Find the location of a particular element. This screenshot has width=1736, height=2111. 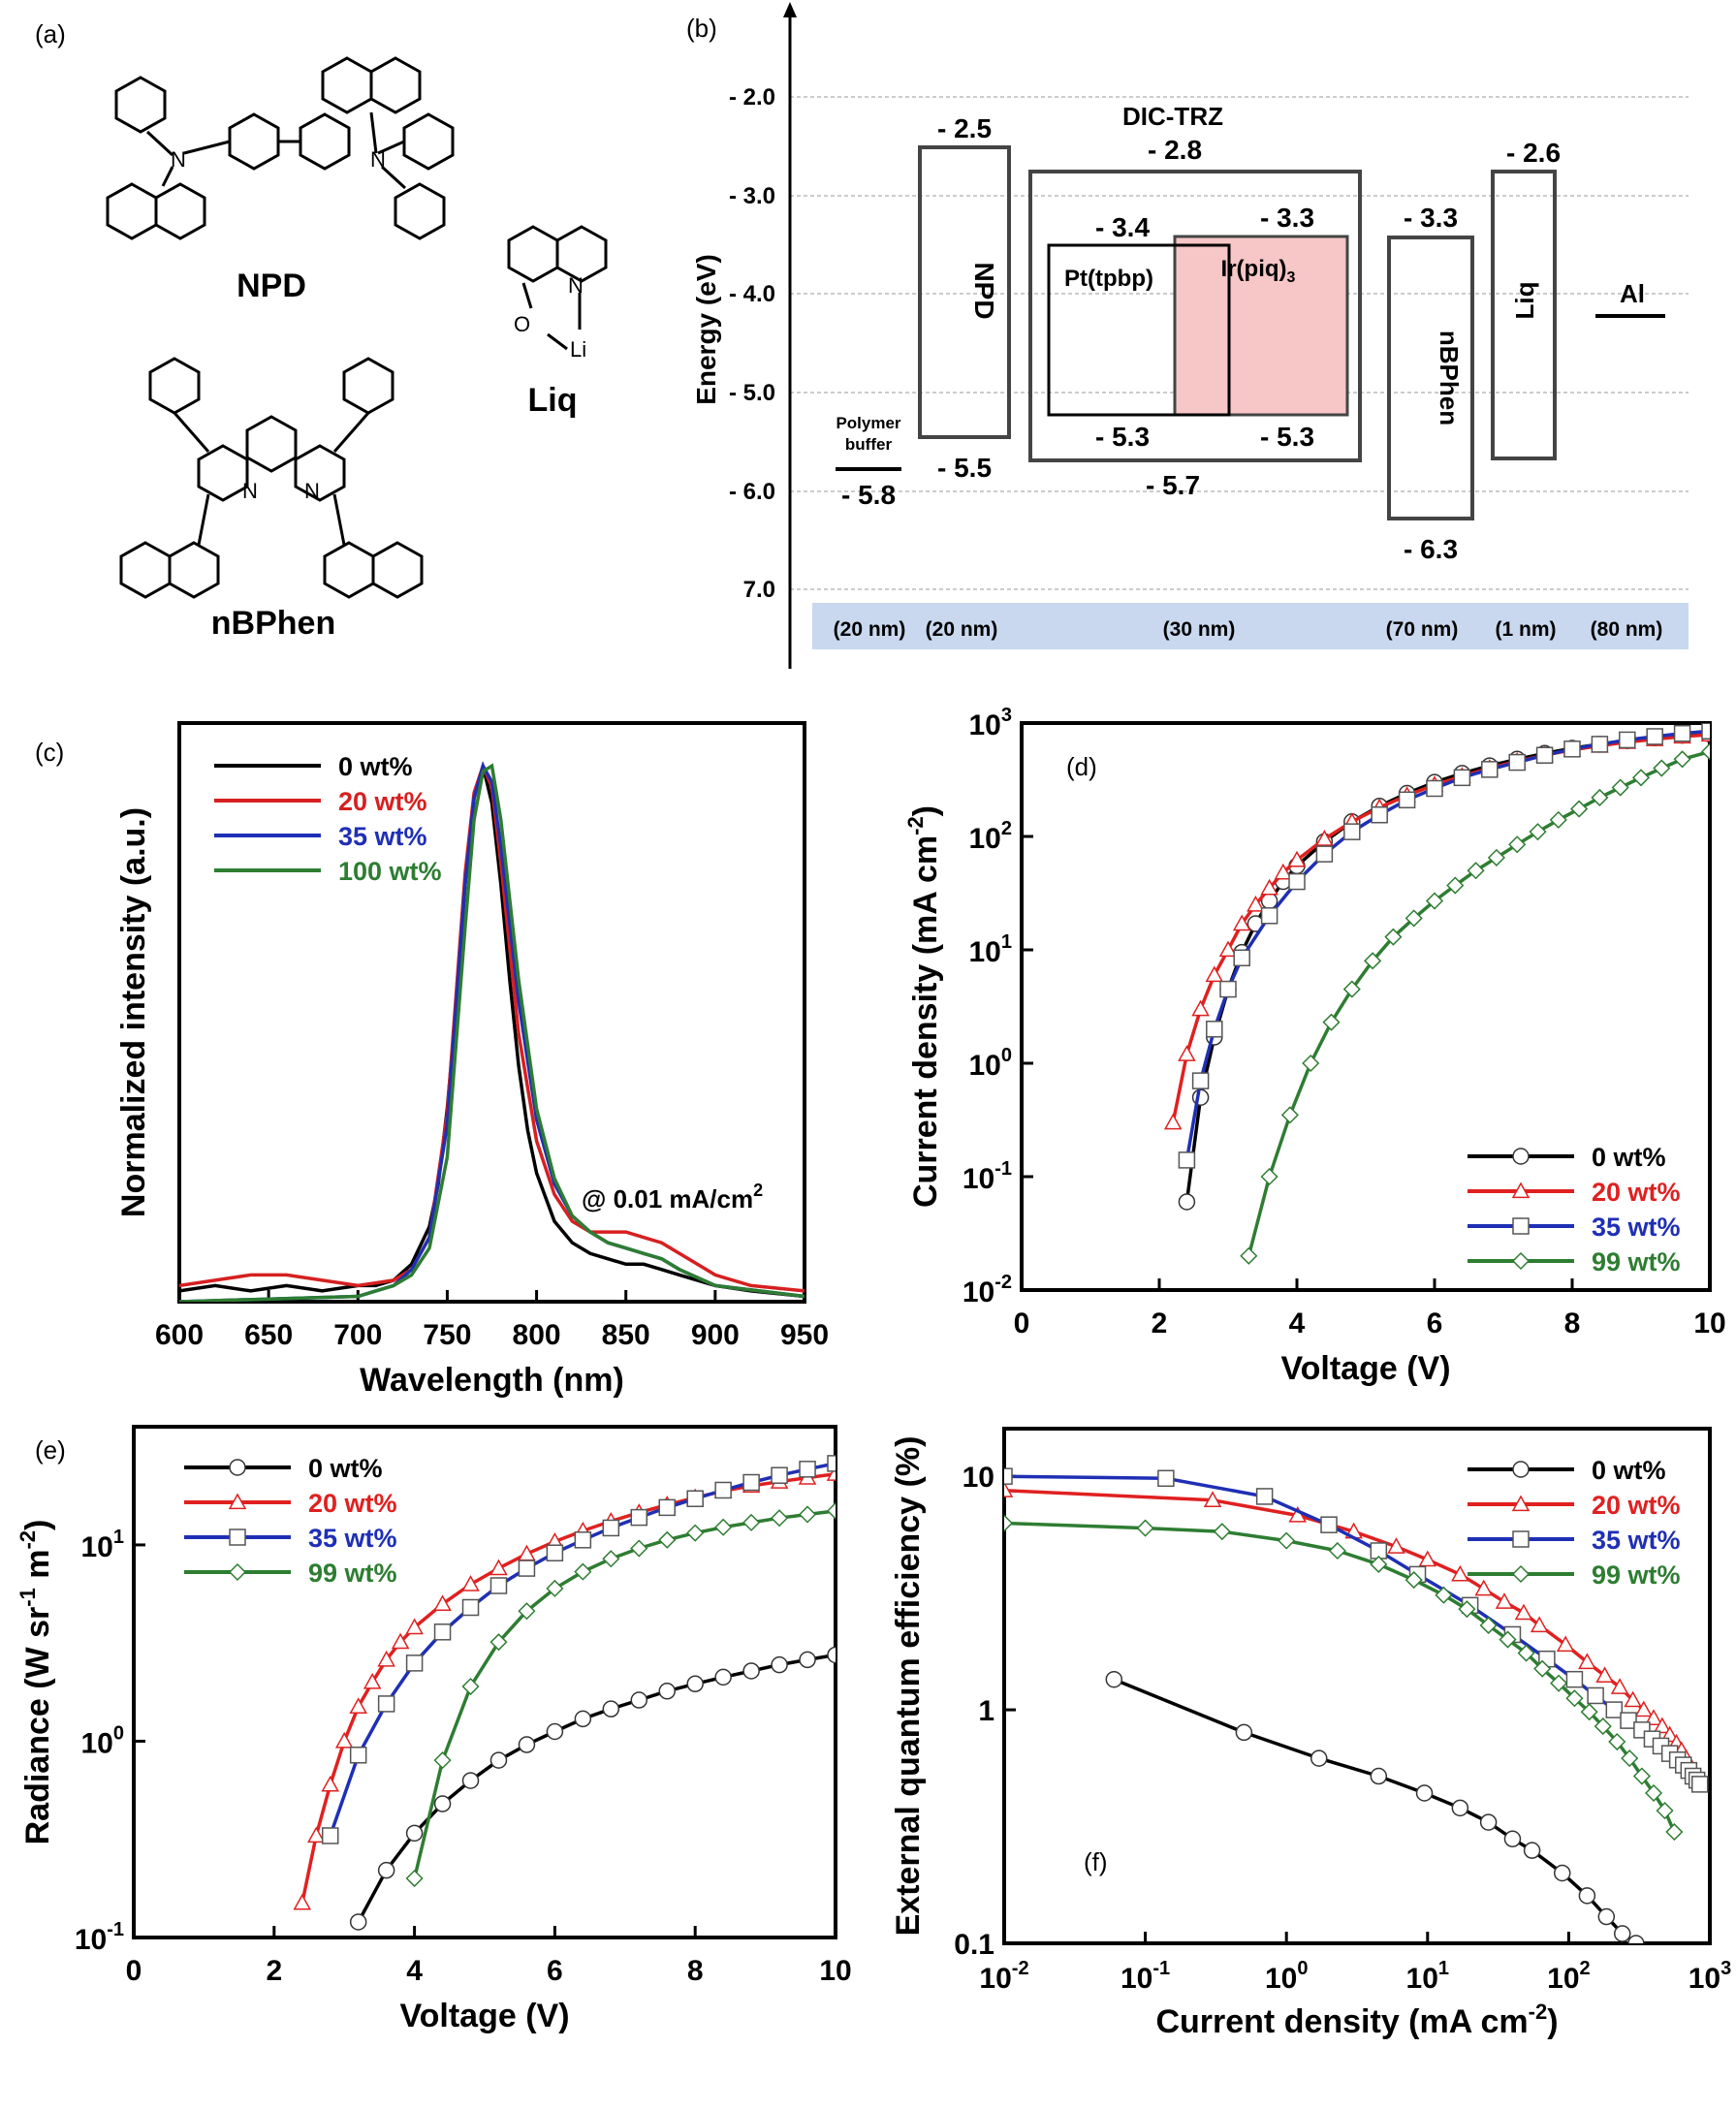

x-tick-label: 10⁰ is located at coordinates (1287, 1976).